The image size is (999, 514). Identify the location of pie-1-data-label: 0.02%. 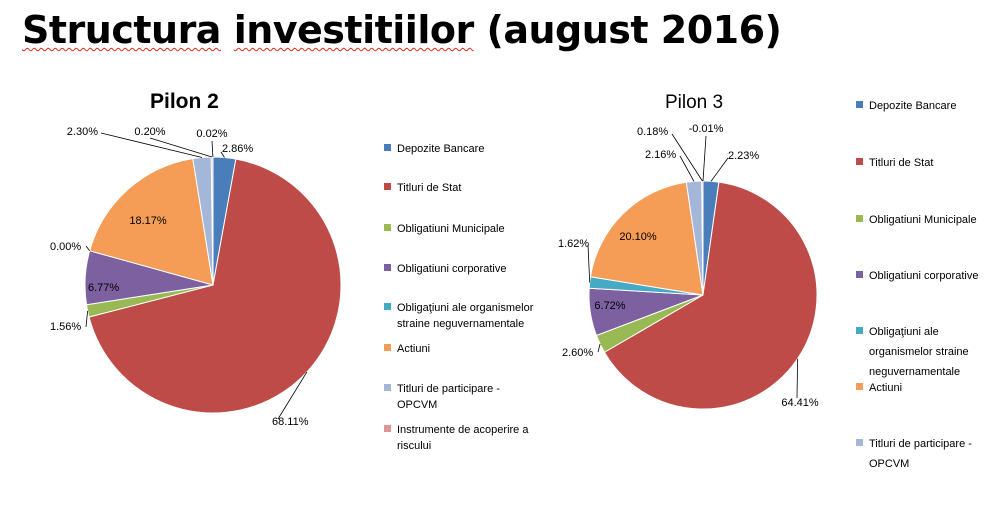
(211, 134).